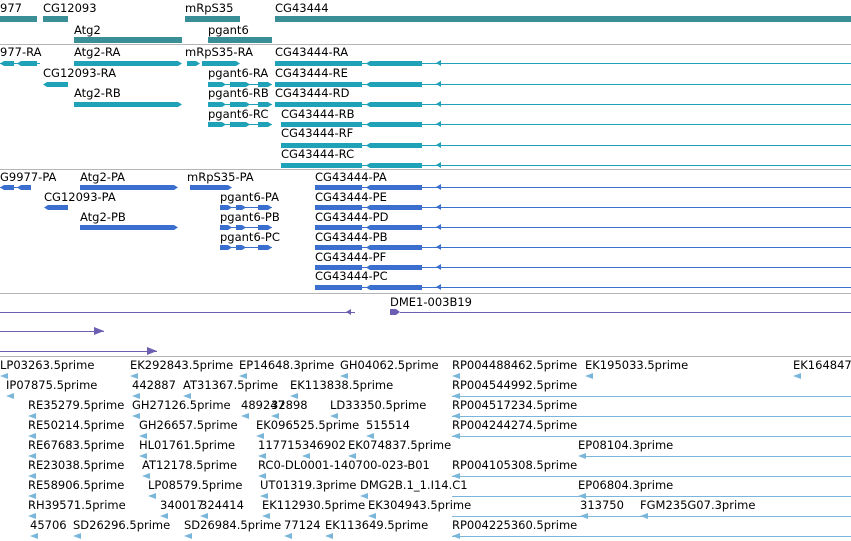  I want to click on est-label: EK096525.5prime, so click(308, 425).